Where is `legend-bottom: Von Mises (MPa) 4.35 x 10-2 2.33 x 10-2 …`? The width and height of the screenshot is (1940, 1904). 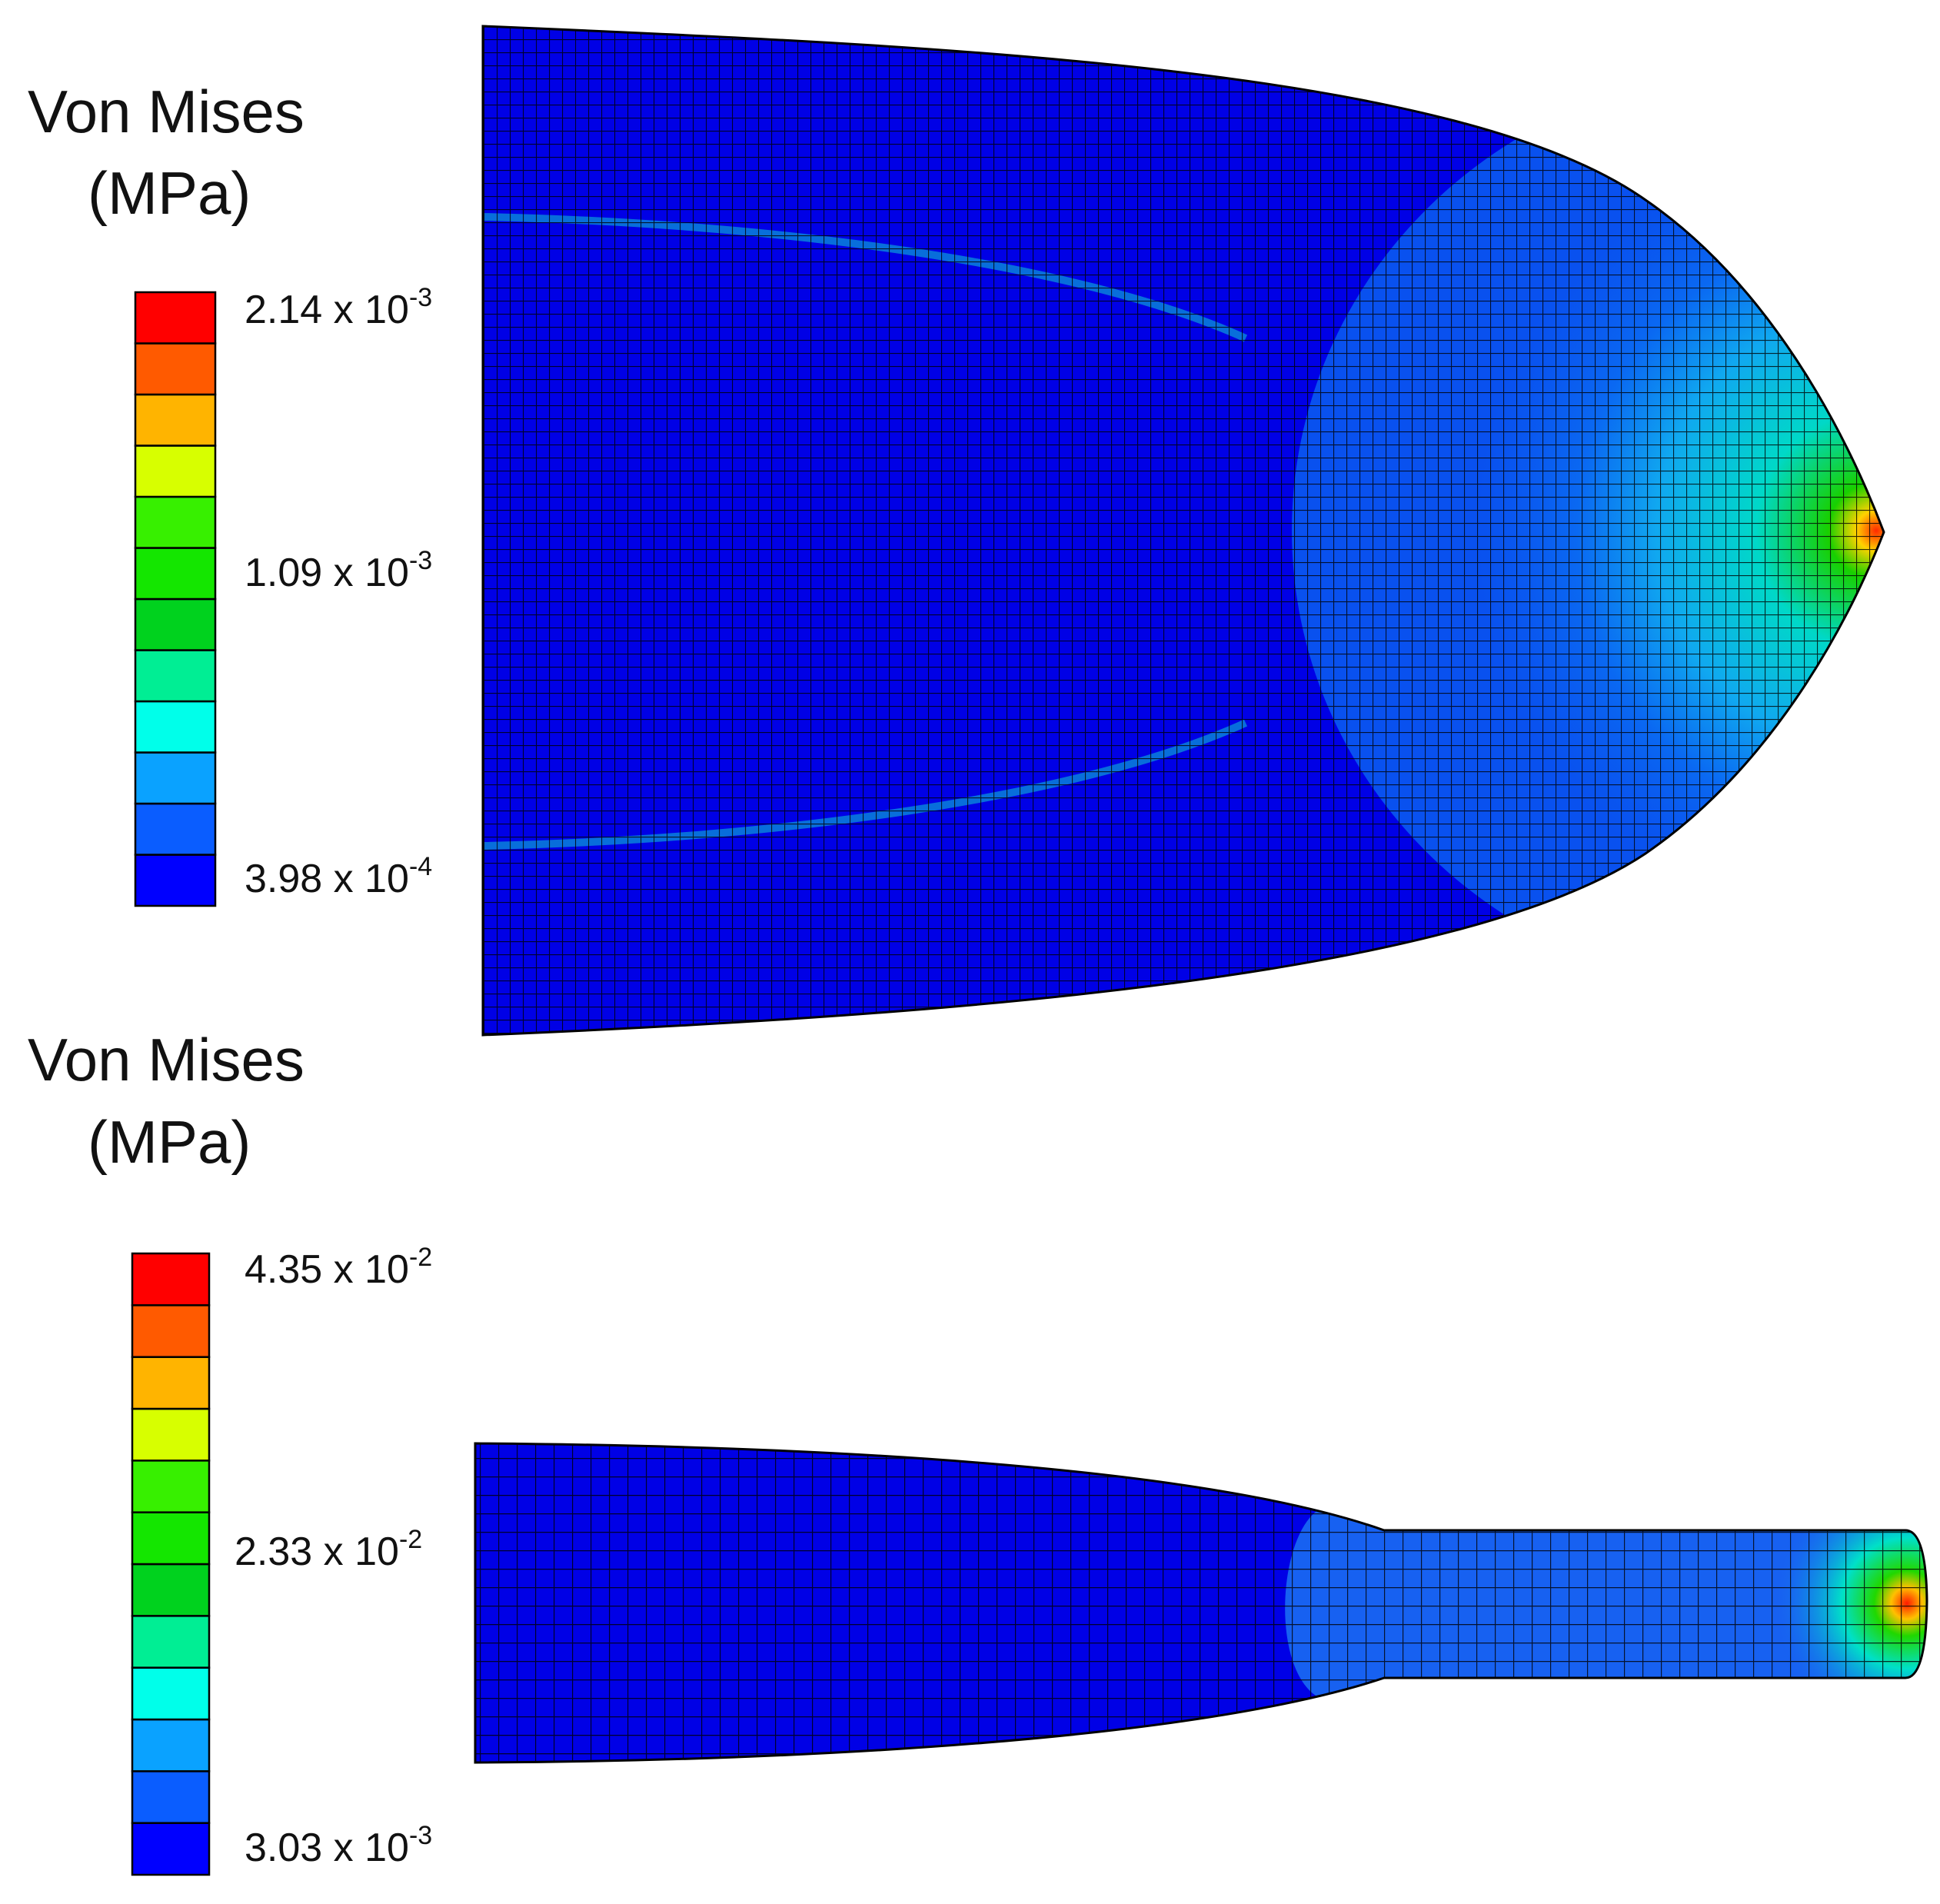 legend-bottom: Von Mises (MPa) 4.35 x 10-2 2.33 x 10-2 … is located at coordinates (230, 1451).